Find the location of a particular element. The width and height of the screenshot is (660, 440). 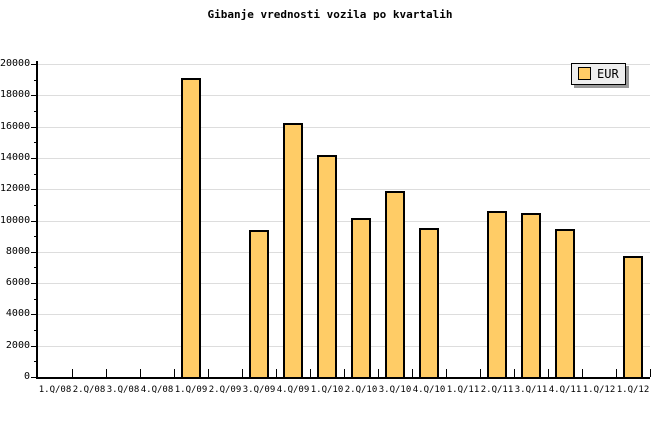

legend-label: EUR is located at coordinates (608, 74).